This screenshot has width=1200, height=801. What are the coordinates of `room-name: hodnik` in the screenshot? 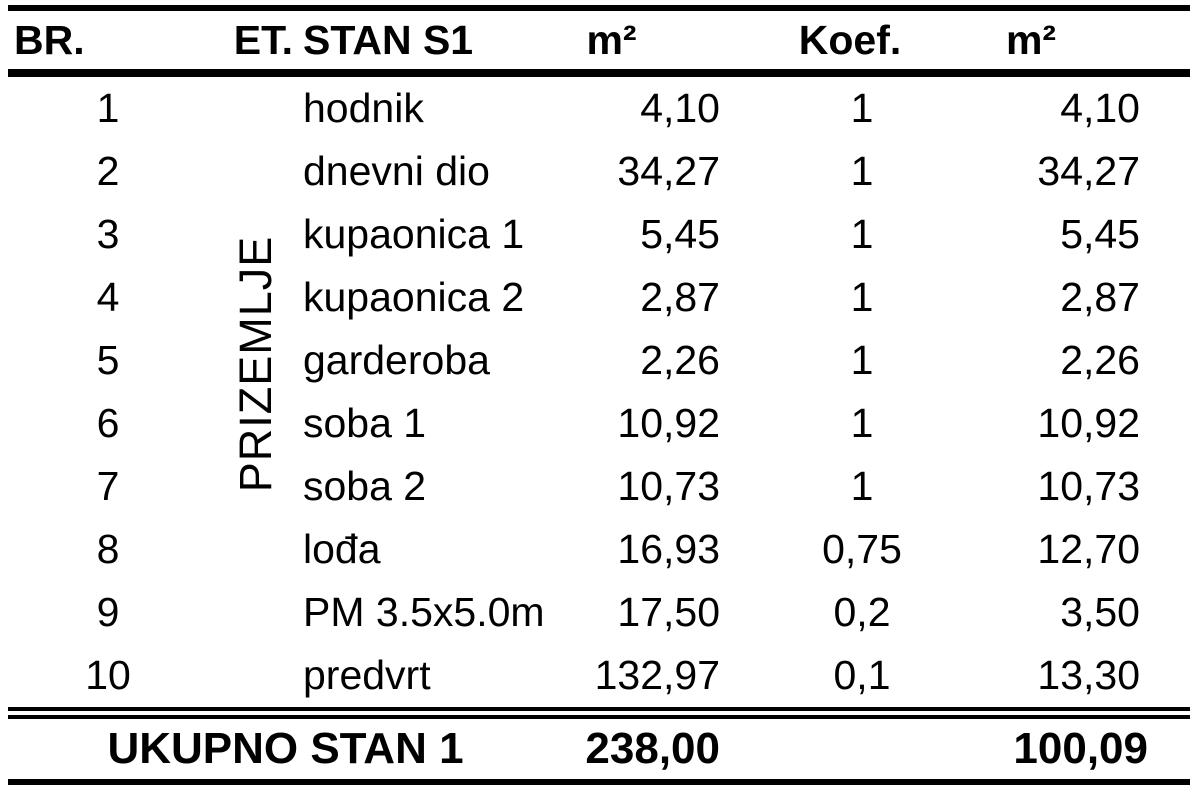 It's located at (363, 108).